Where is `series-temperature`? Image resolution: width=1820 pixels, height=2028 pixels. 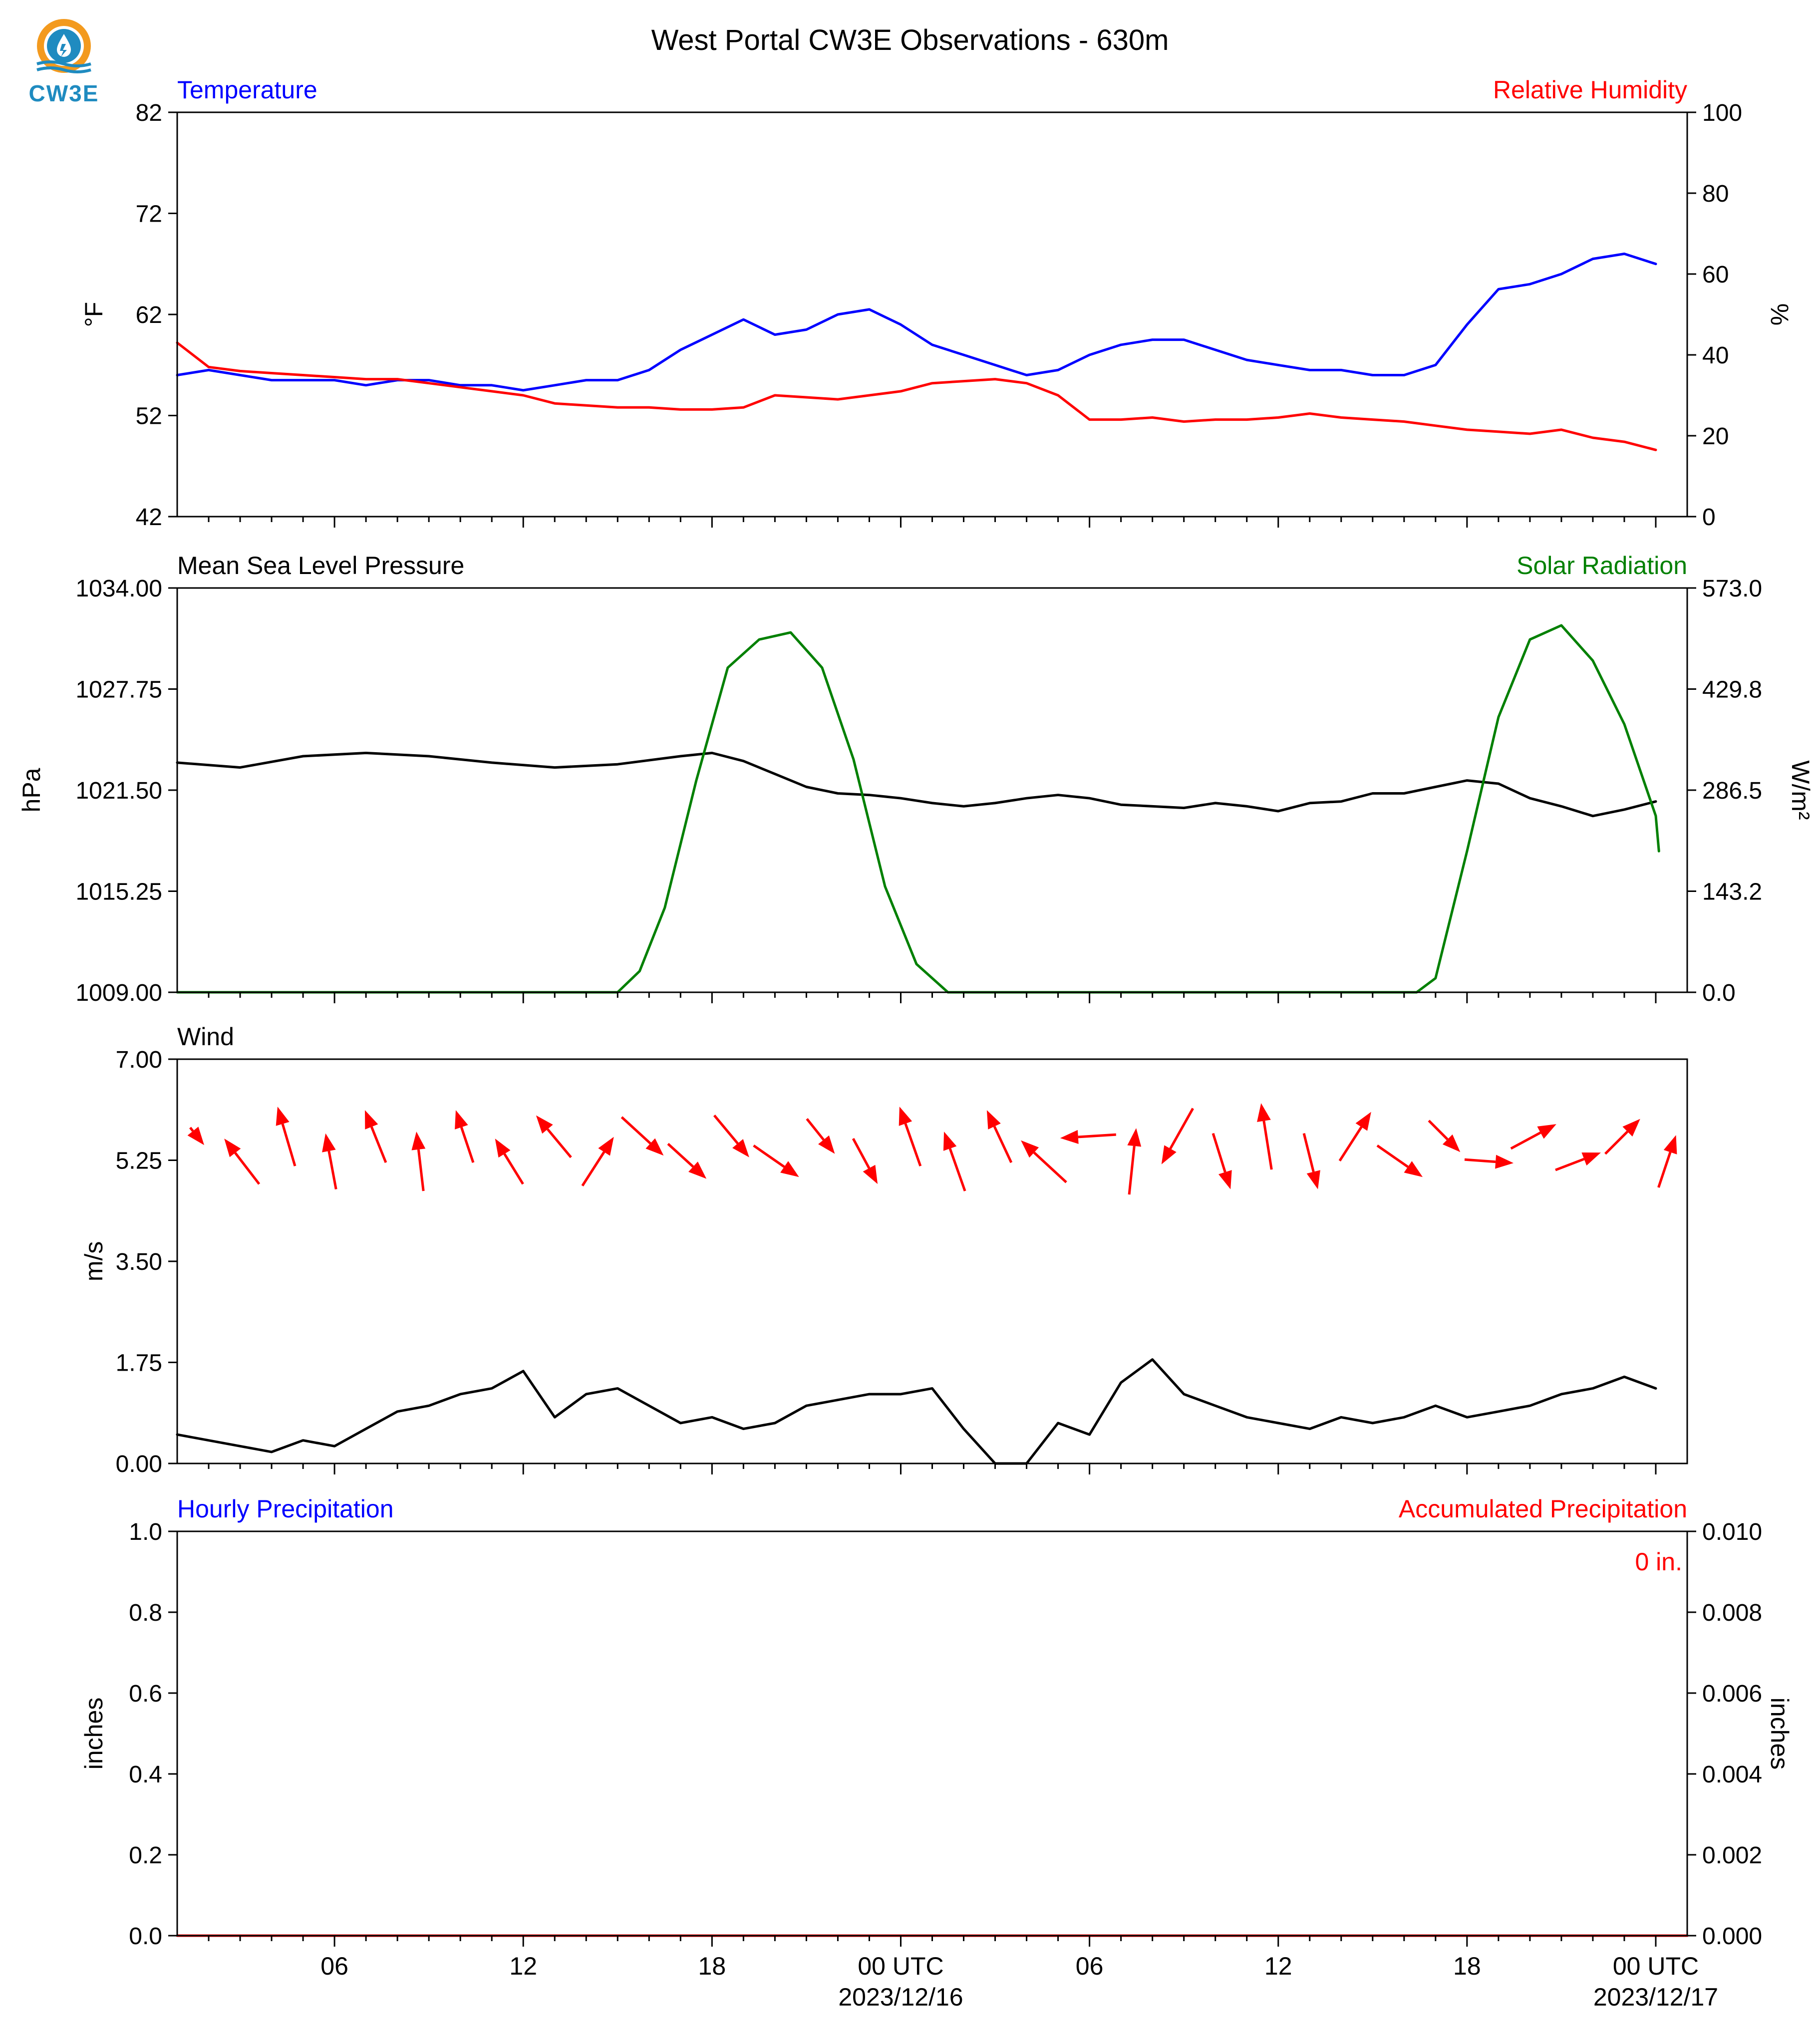
series-temperature is located at coordinates (916, 322).